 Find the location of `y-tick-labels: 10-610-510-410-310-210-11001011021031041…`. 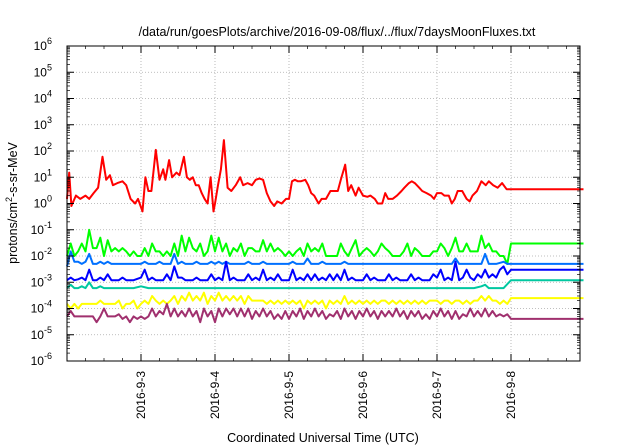

y-tick-labels: 10-610-510-410-310-210-11001011021031041… is located at coordinates (41, 202).